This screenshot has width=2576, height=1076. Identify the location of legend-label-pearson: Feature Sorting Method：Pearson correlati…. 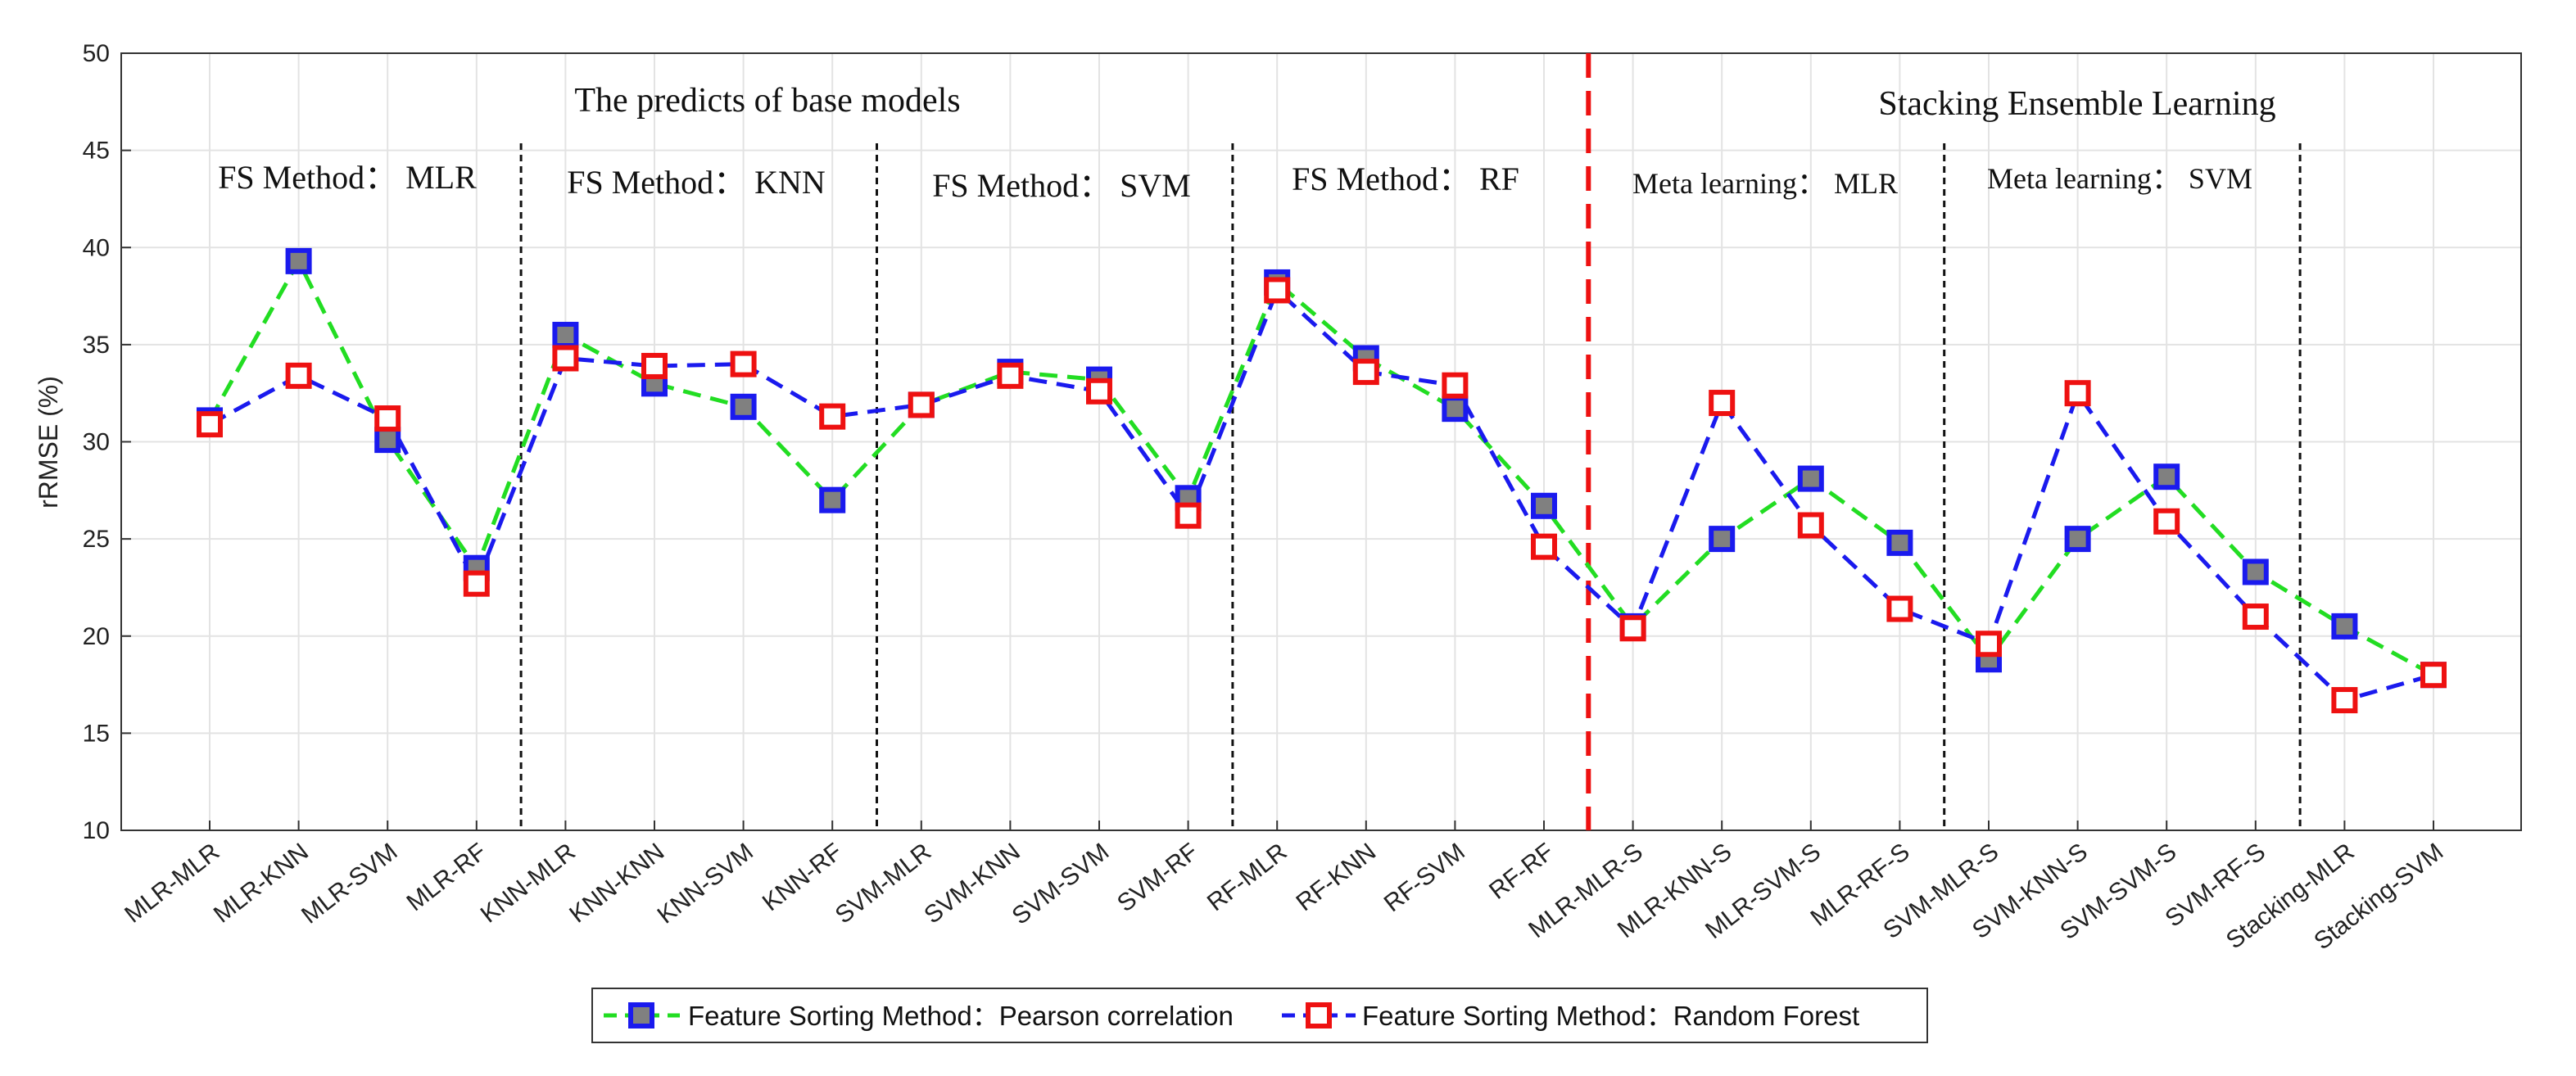
(961, 1016).